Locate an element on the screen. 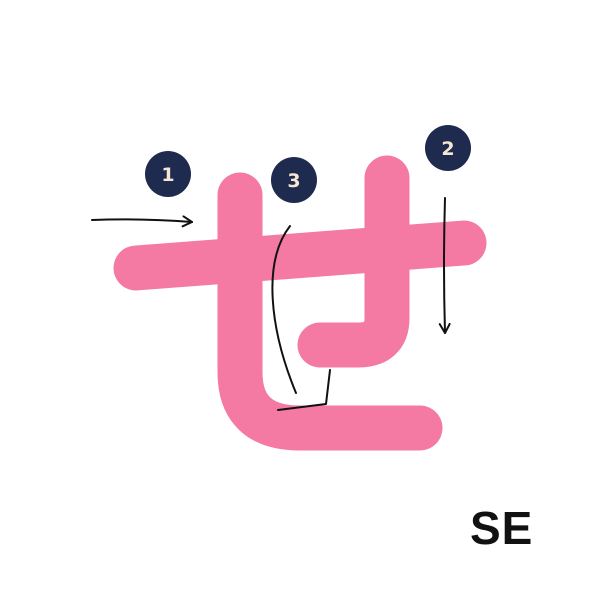  step-number-2: 2 is located at coordinates (447, 149).